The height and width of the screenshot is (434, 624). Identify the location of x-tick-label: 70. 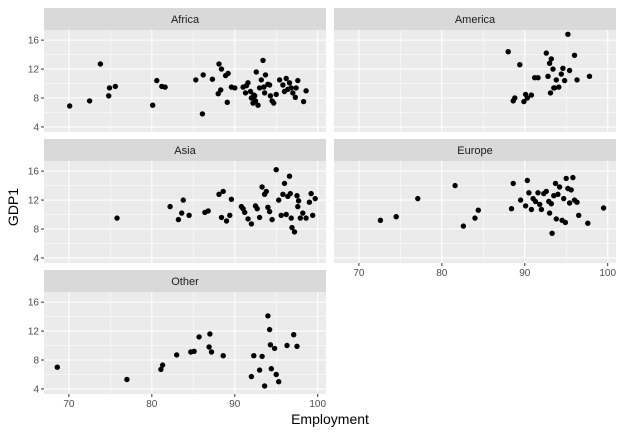
(359, 273).